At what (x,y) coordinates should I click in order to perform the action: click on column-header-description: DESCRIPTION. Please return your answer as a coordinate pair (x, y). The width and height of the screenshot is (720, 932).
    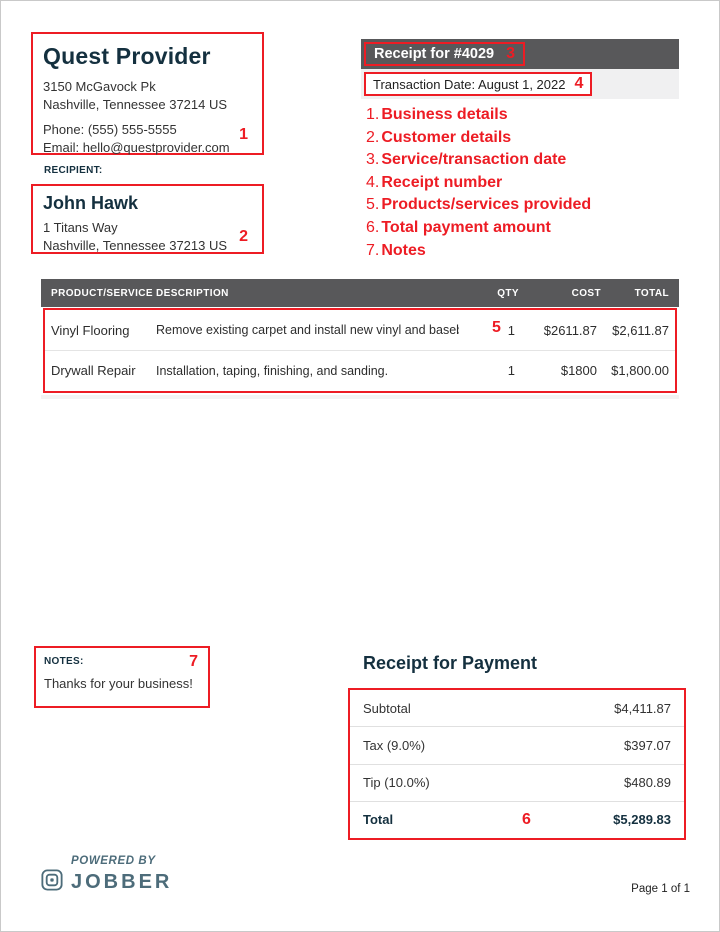
    Looking at the image, I should click on (192, 293).